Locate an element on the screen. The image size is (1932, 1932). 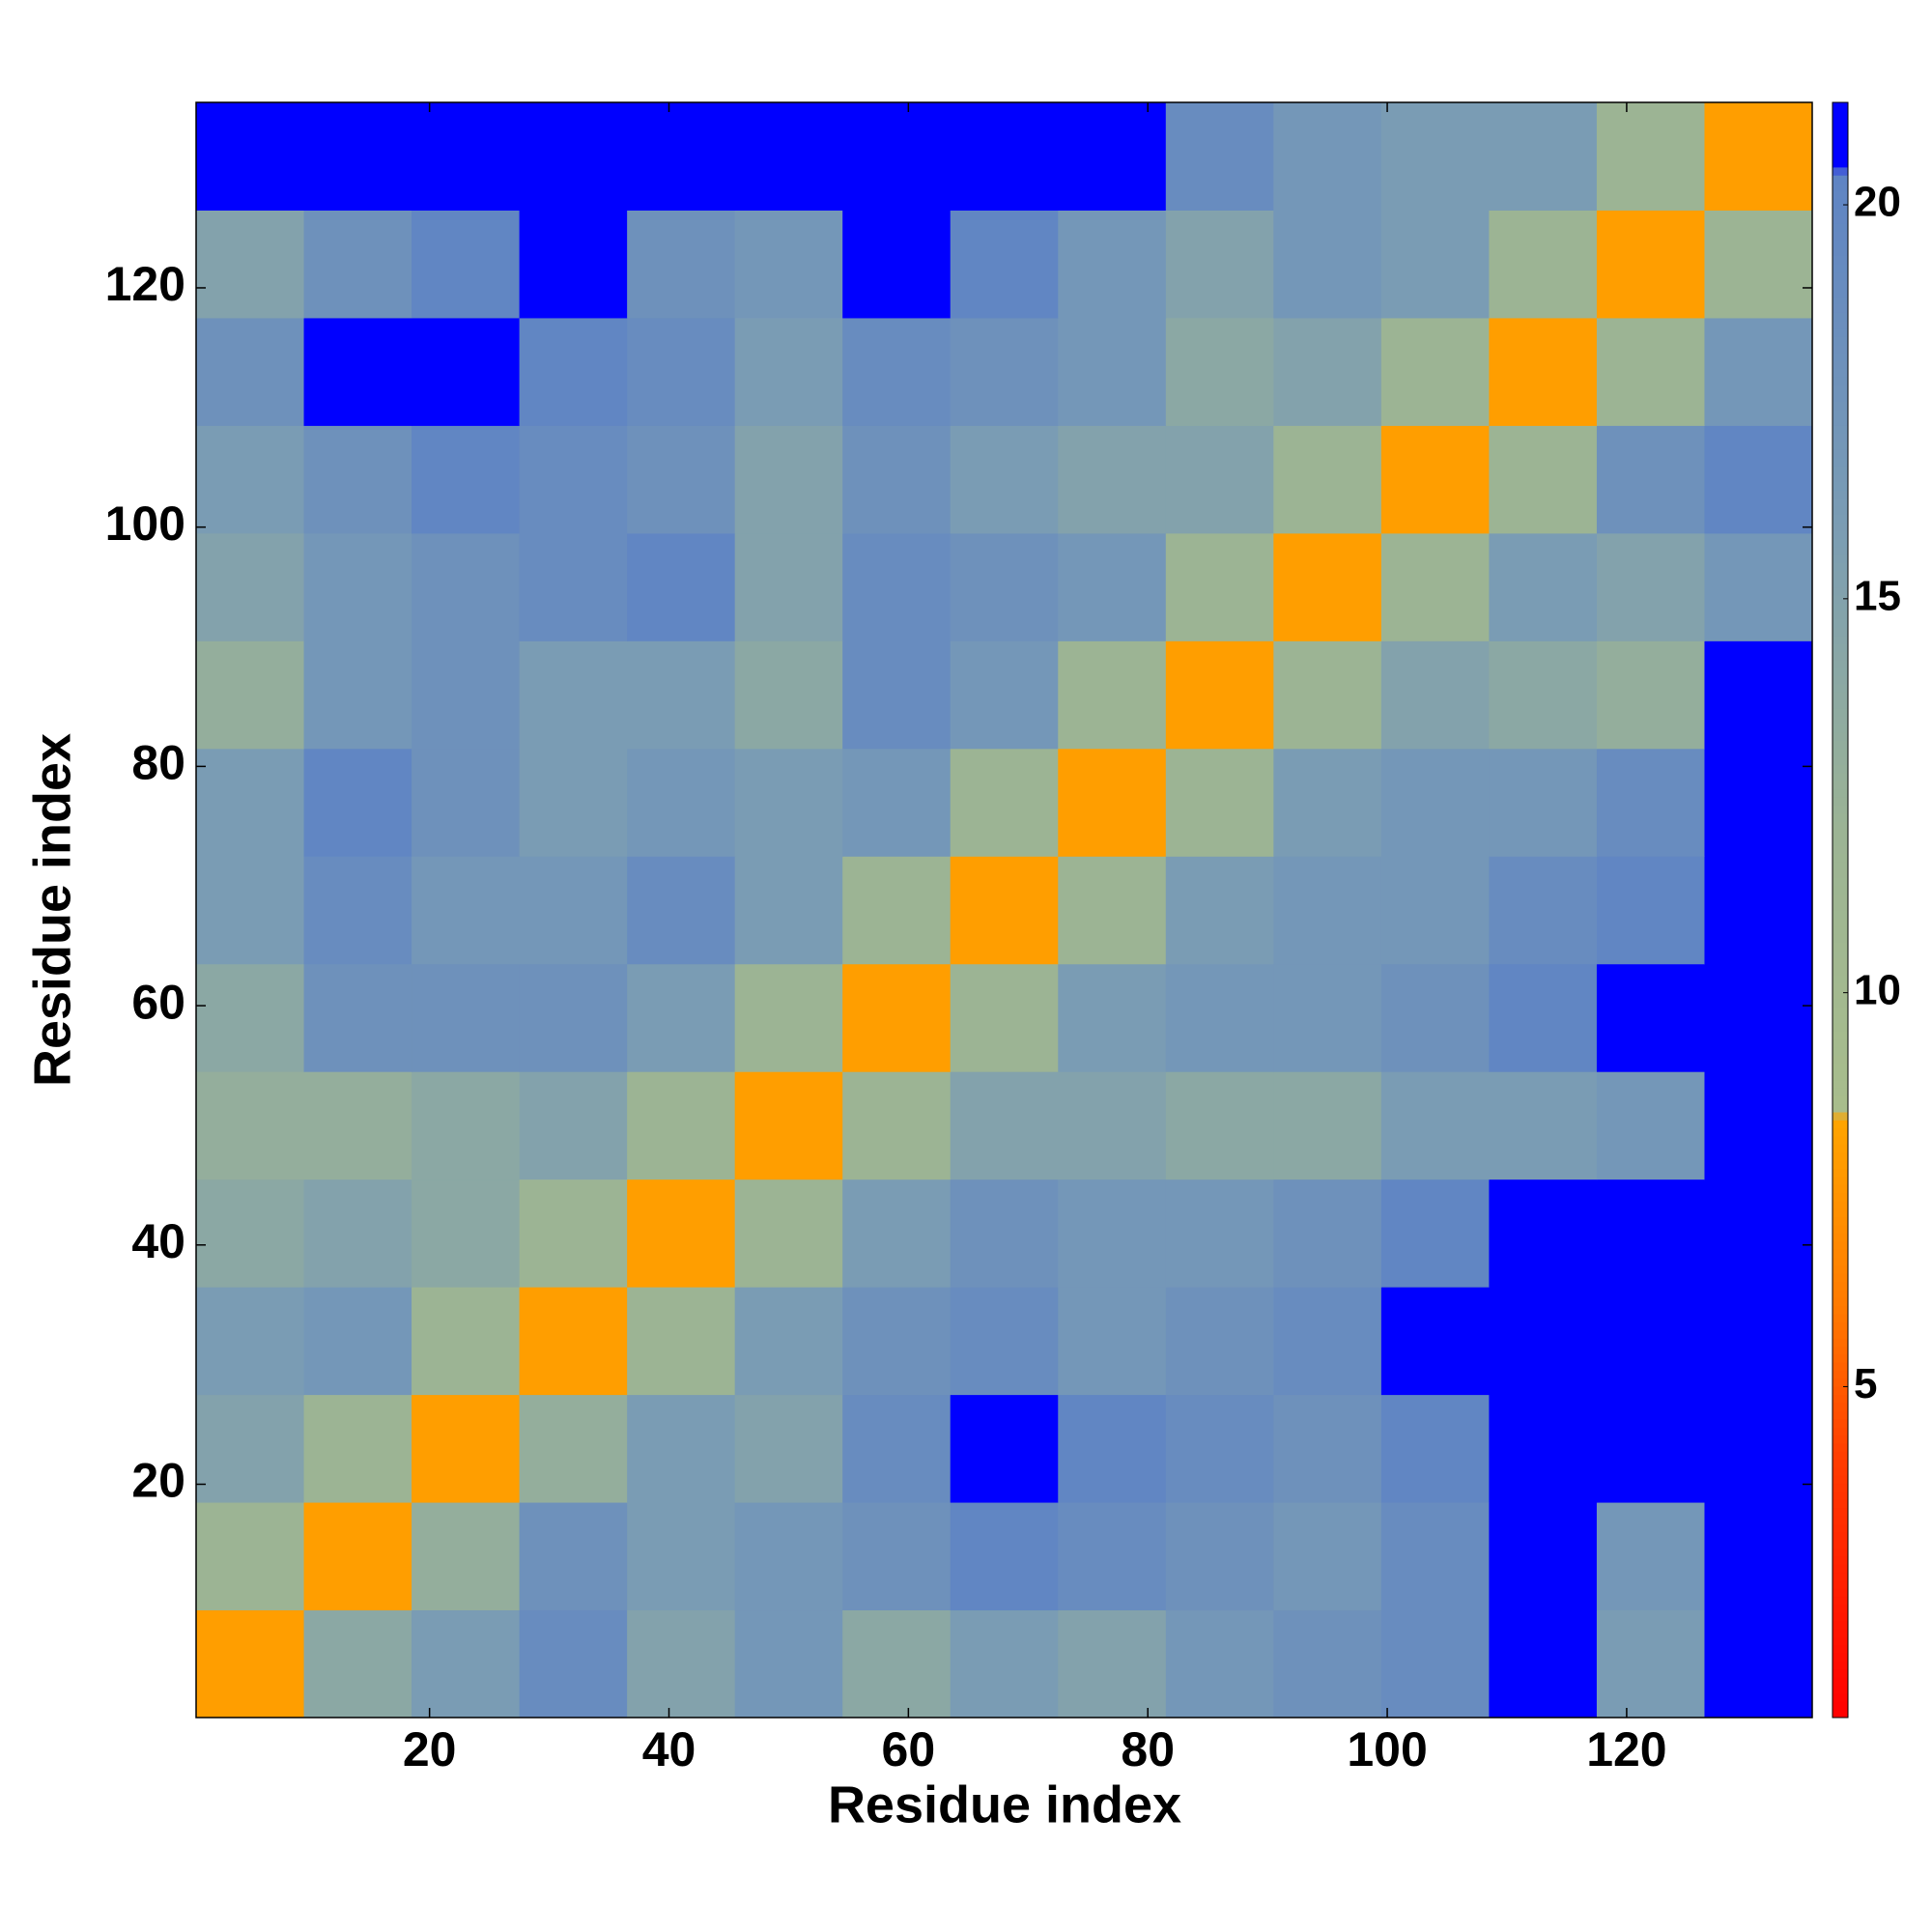
x-tick-label: 20 is located at coordinates (430, 1749).